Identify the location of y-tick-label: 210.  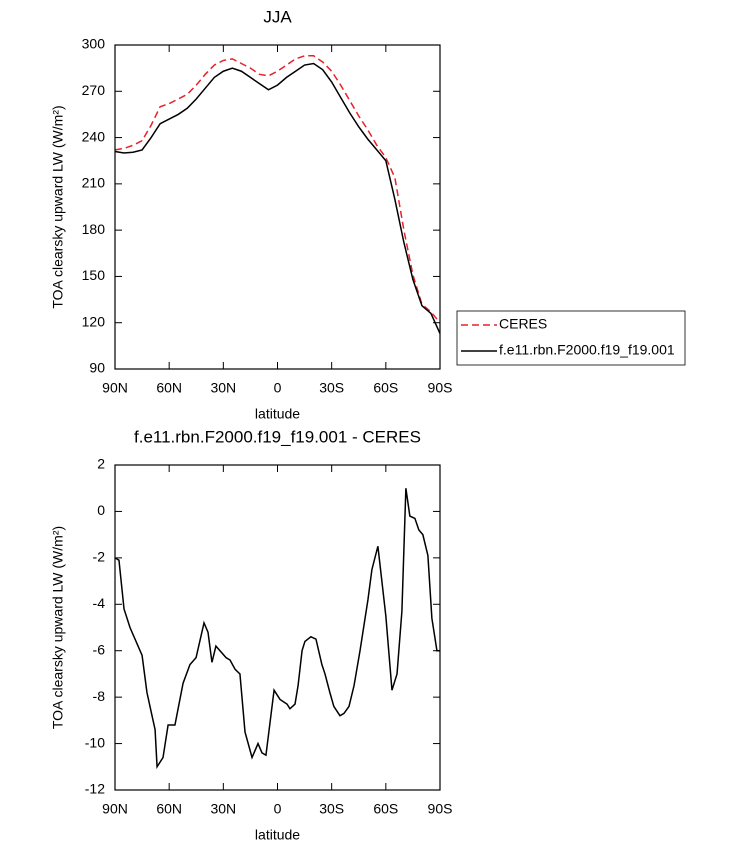
(94, 183).